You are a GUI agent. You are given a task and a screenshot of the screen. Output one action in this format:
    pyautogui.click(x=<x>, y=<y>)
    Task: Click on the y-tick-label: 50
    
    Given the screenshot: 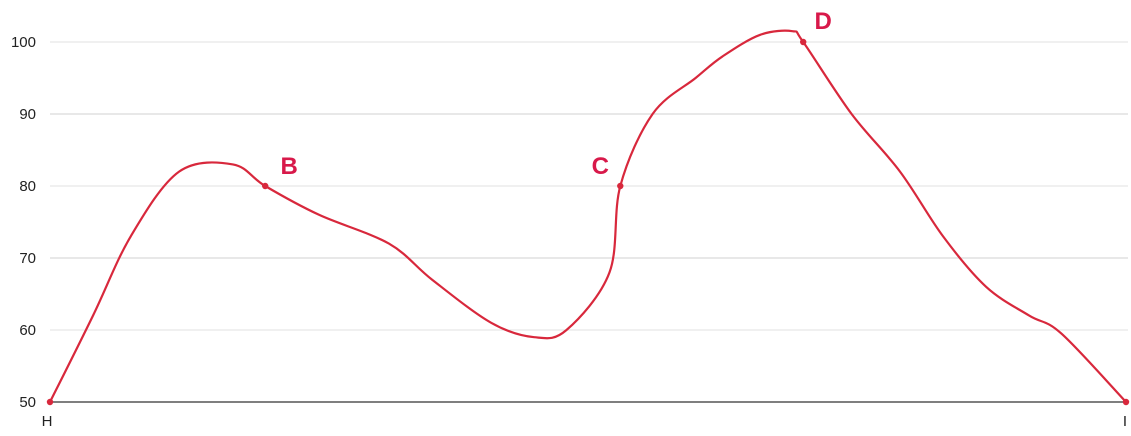 What is the action you would take?
    pyautogui.click(x=27, y=402)
    